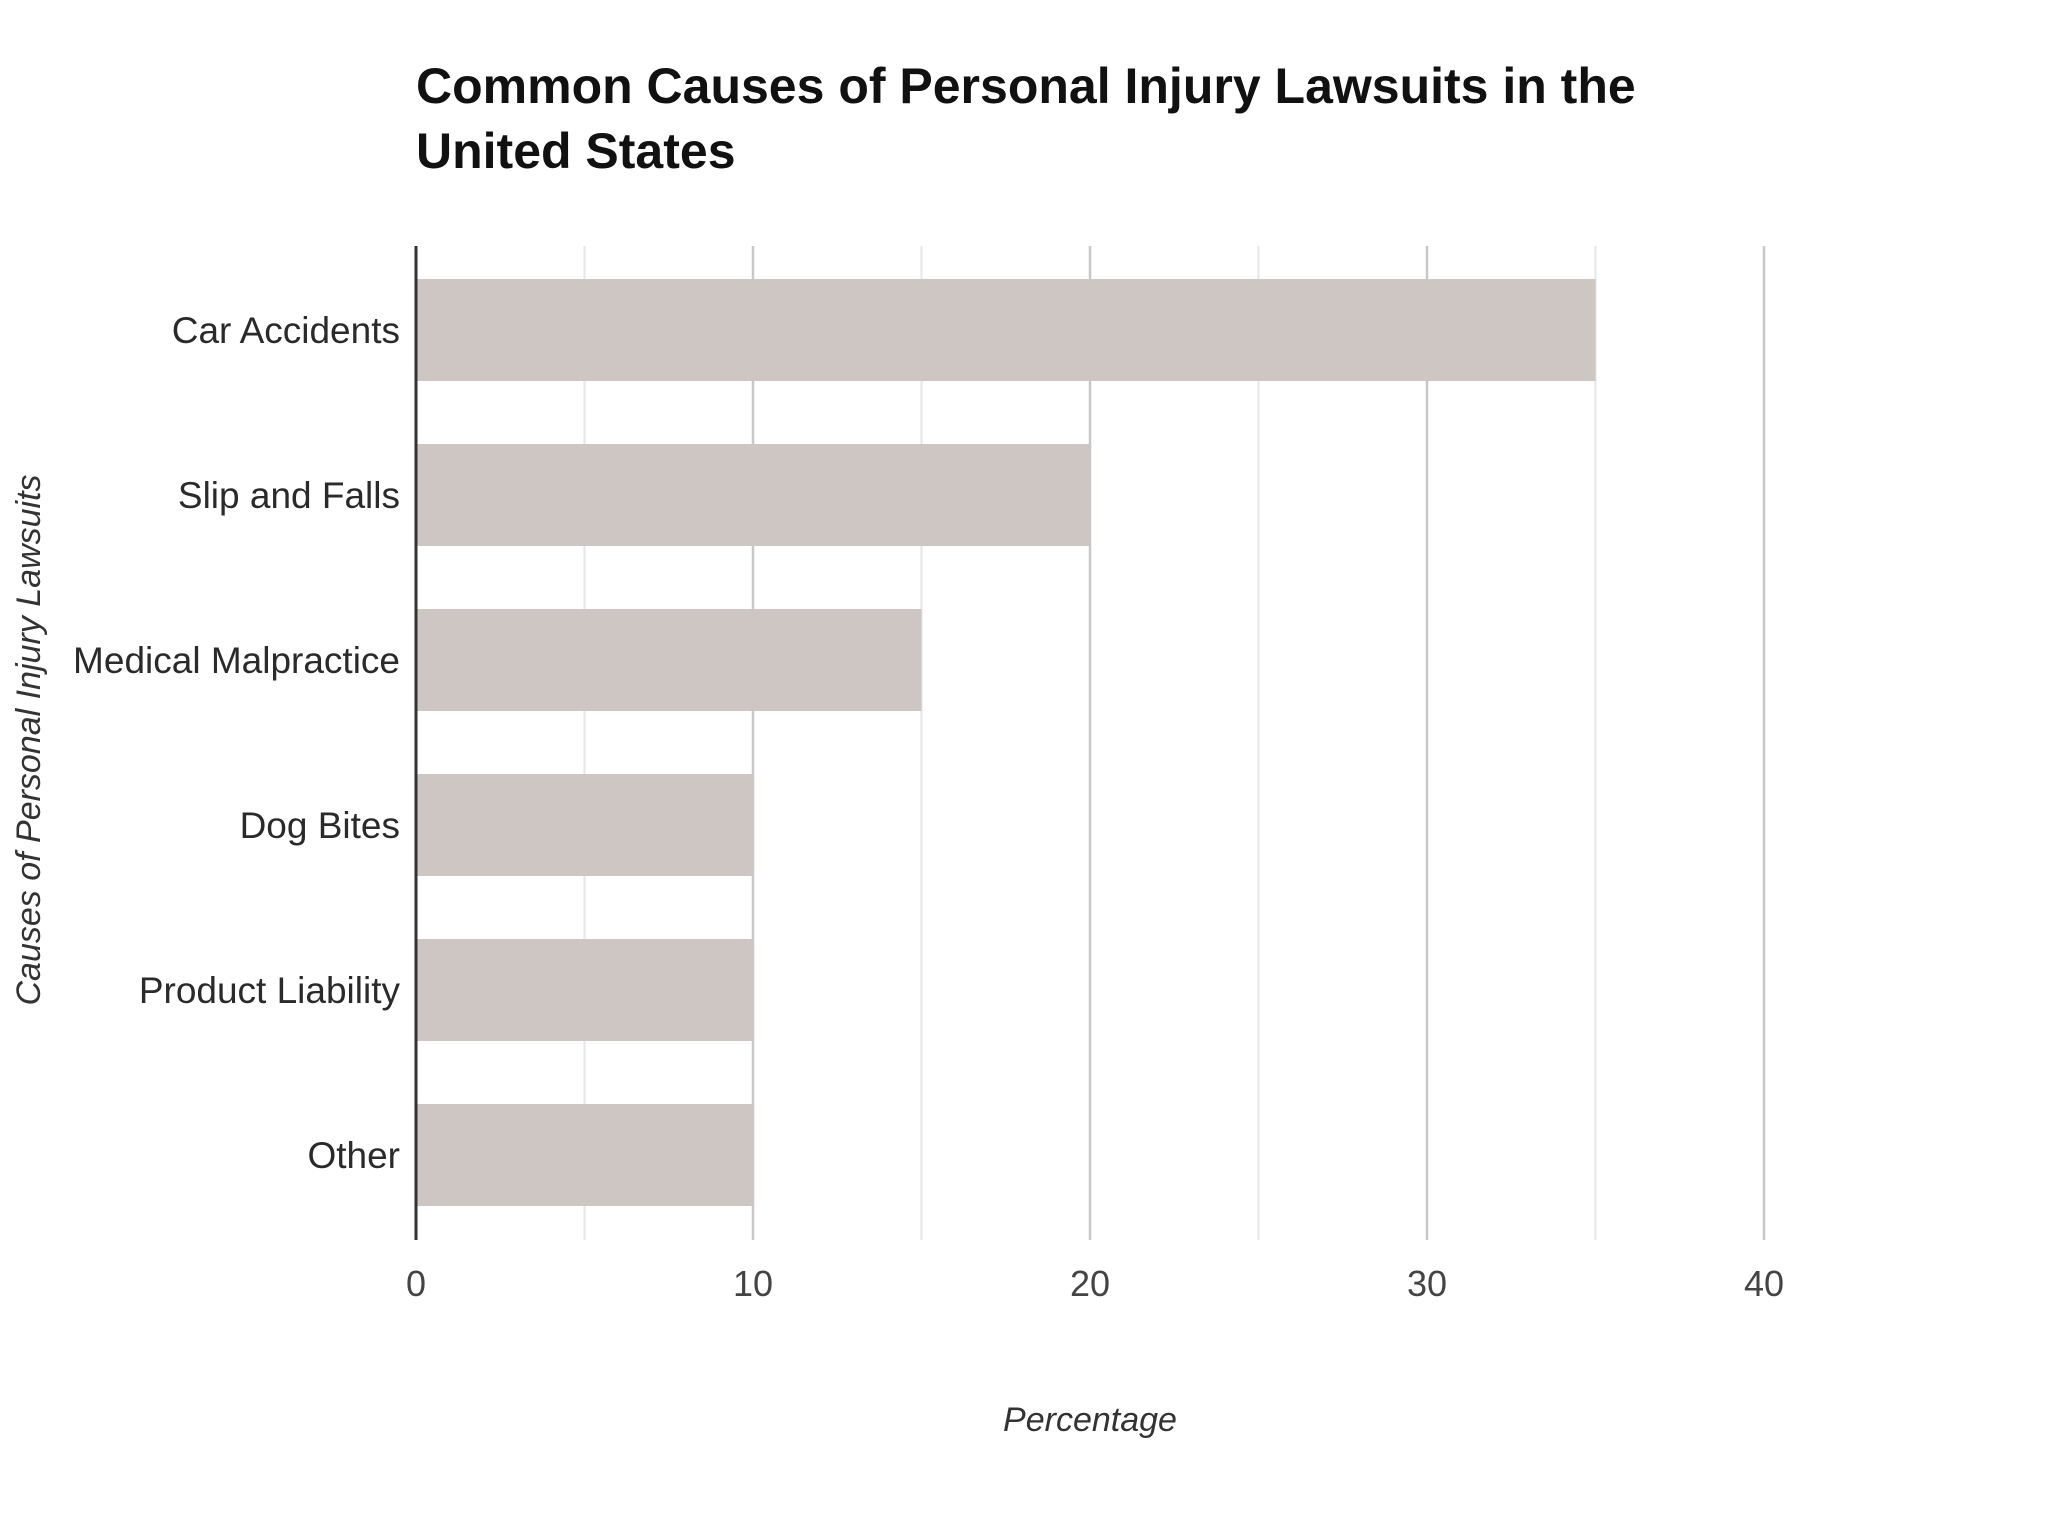 The image size is (2048, 1514). What do you see at coordinates (1764, 1283) in the screenshot?
I see `x-tick-label-4: 40` at bounding box center [1764, 1283].